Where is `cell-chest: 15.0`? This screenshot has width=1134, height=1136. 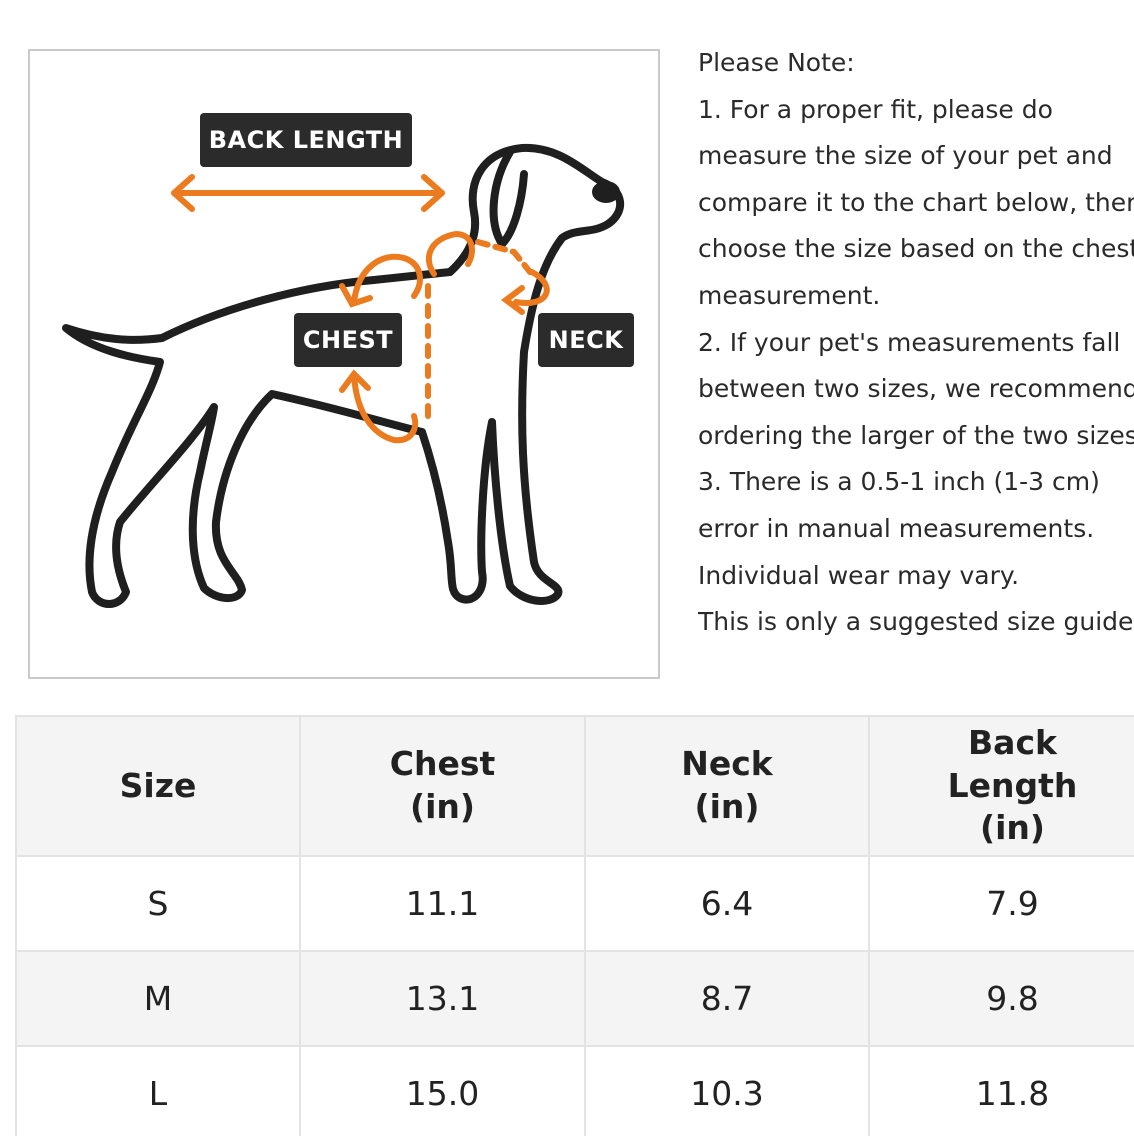 cell-chest: 15.0 is located at coordinates (442, 1090).